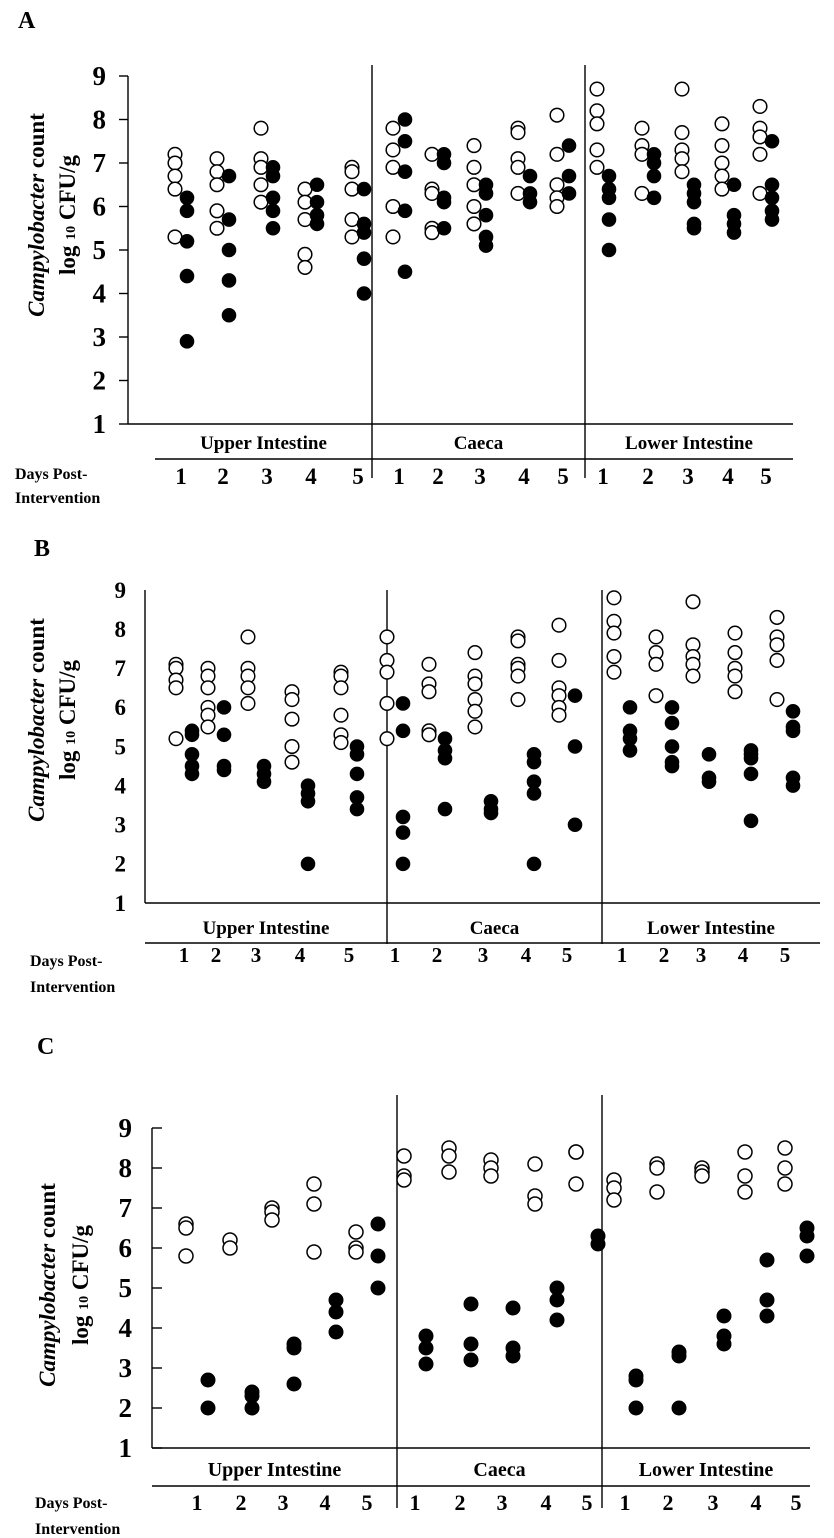 Image resolution: width=834 pixels, height=1538 pixels. Describe the element at coordinates (216, 955) in the screenshot. I see `day-tick-label: 2` at that location.